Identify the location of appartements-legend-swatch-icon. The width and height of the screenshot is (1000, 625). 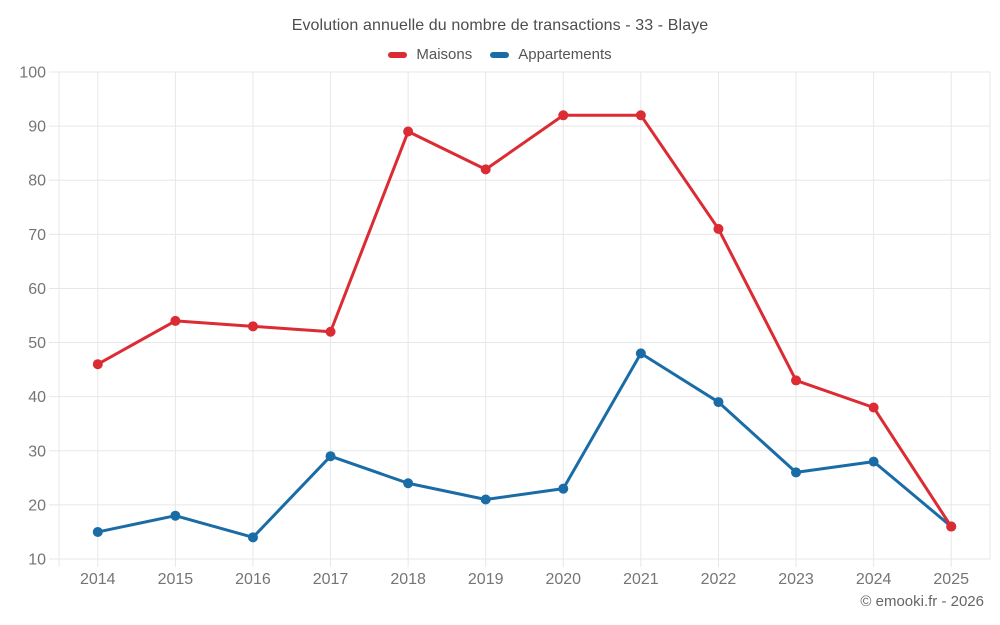
(500, 54).